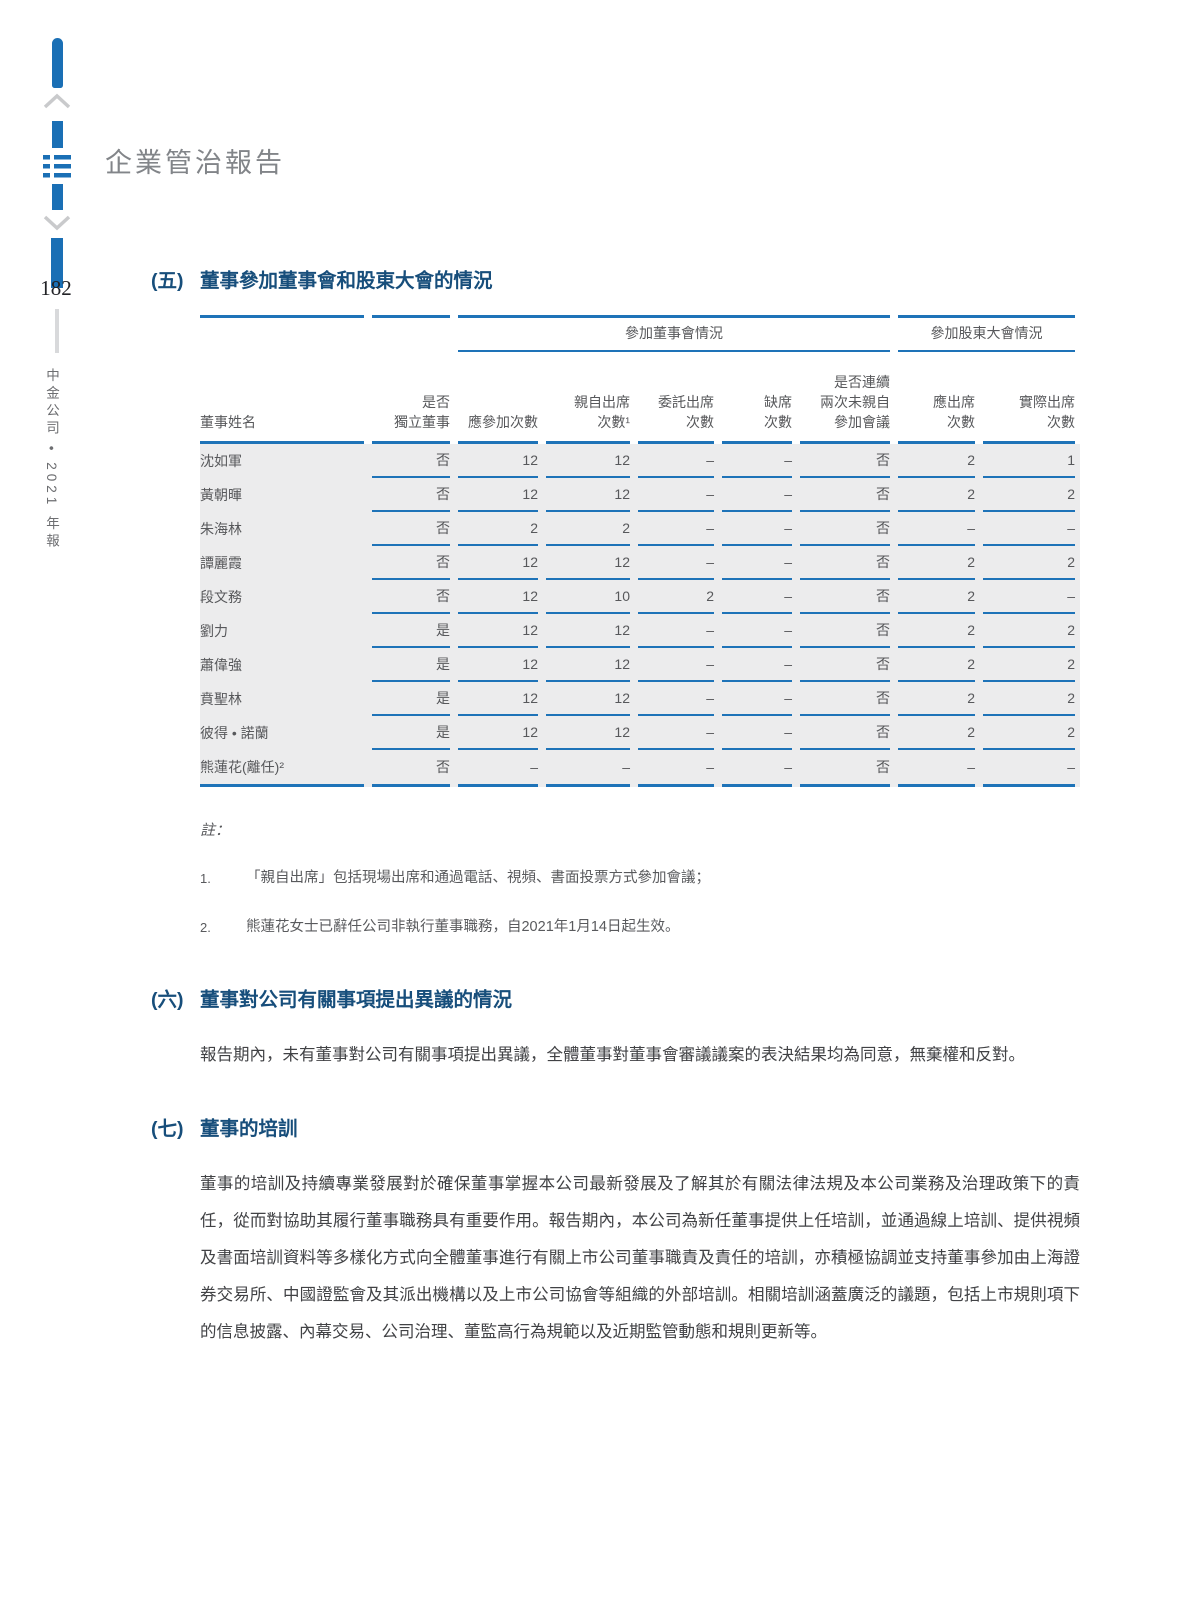 Image resolution: width=1190 pixels, height=1615 pixels. I want to click on table-row: 蕭偉強是 12 12– – 否 2 2, so click(640, 665).